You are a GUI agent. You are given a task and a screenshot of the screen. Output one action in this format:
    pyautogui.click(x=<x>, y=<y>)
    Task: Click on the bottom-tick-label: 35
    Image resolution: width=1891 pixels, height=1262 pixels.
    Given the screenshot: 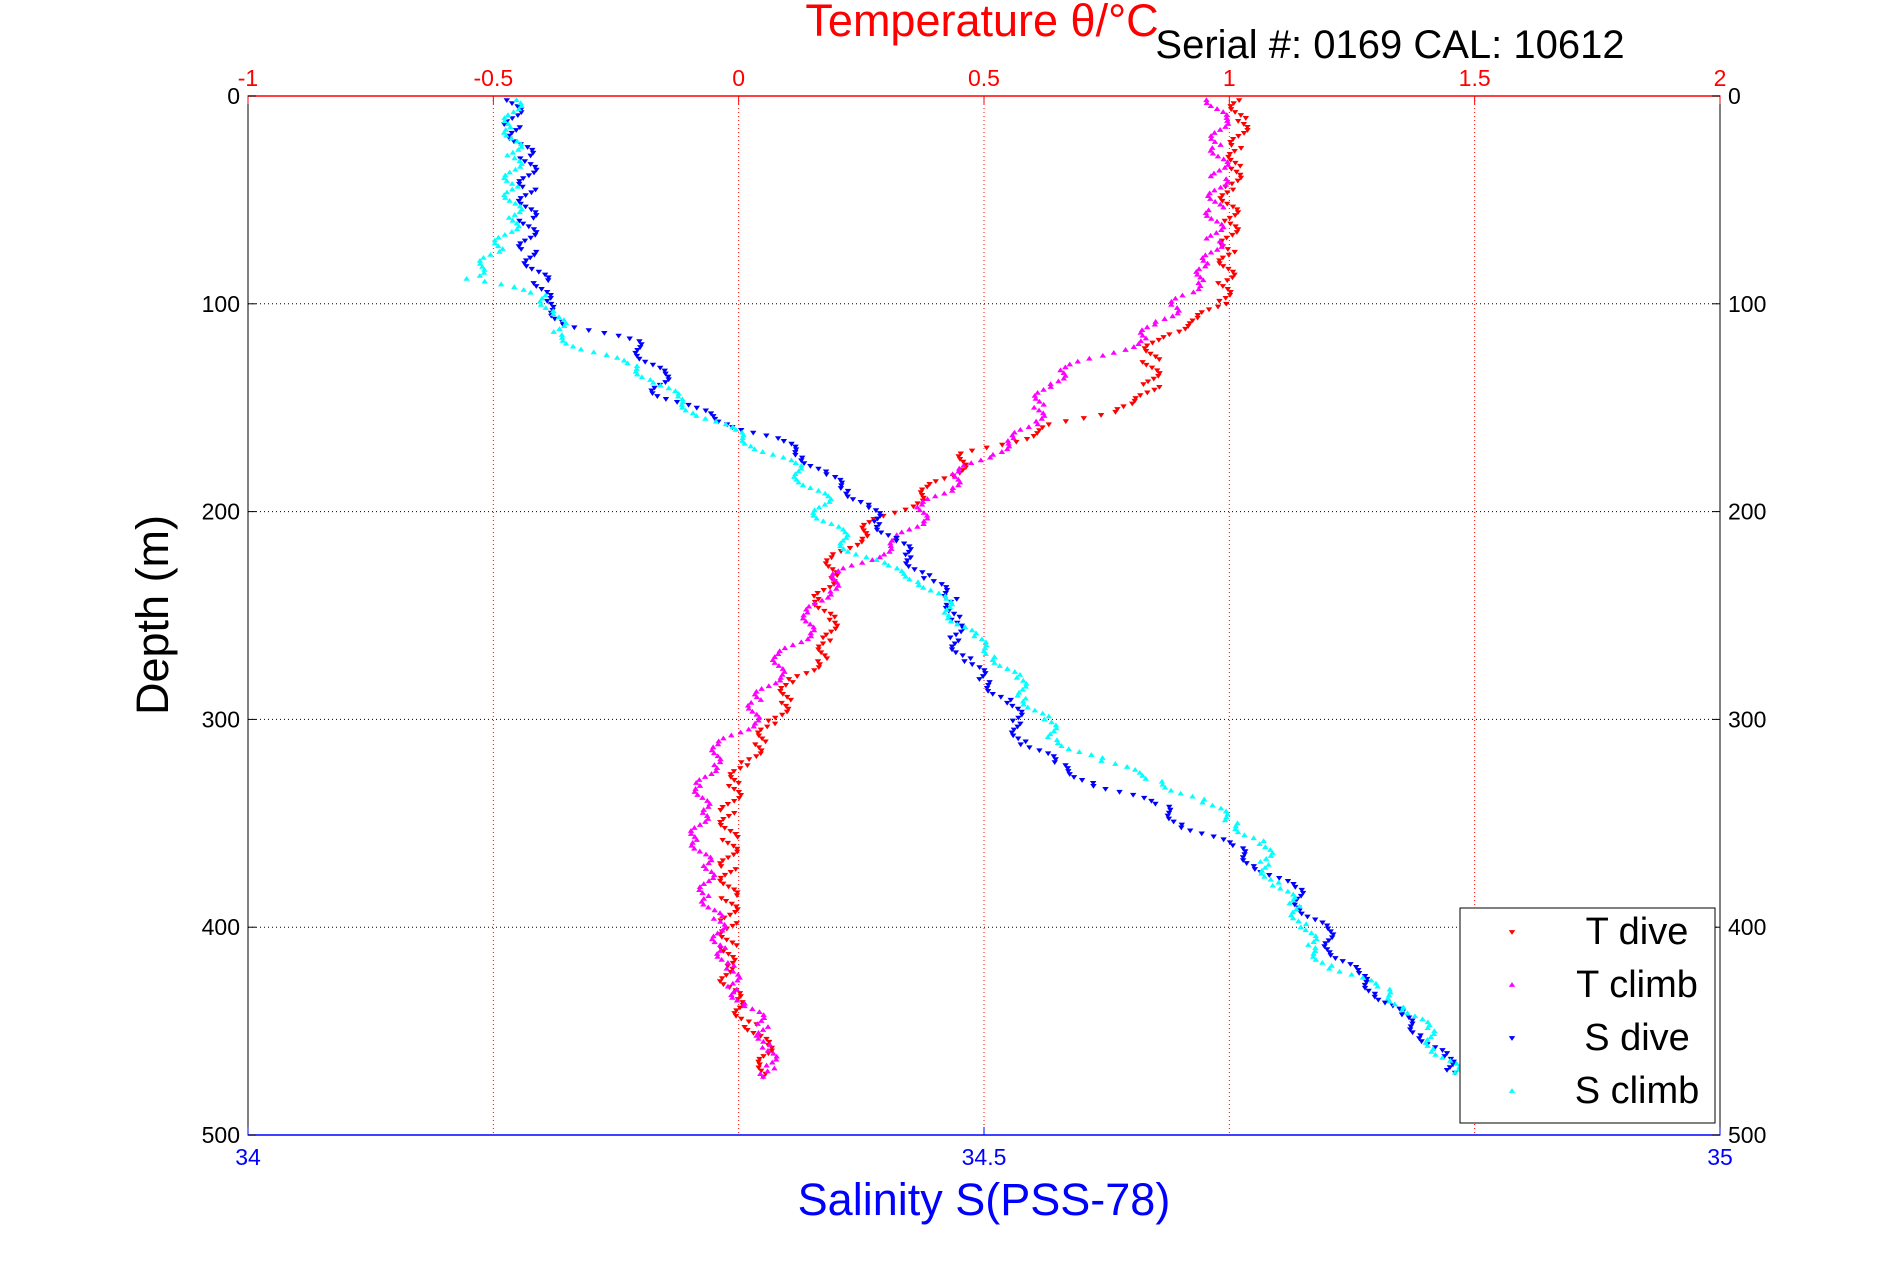 What is the action you would take?
    pyautogui.click(x=1720, y=1157)
    